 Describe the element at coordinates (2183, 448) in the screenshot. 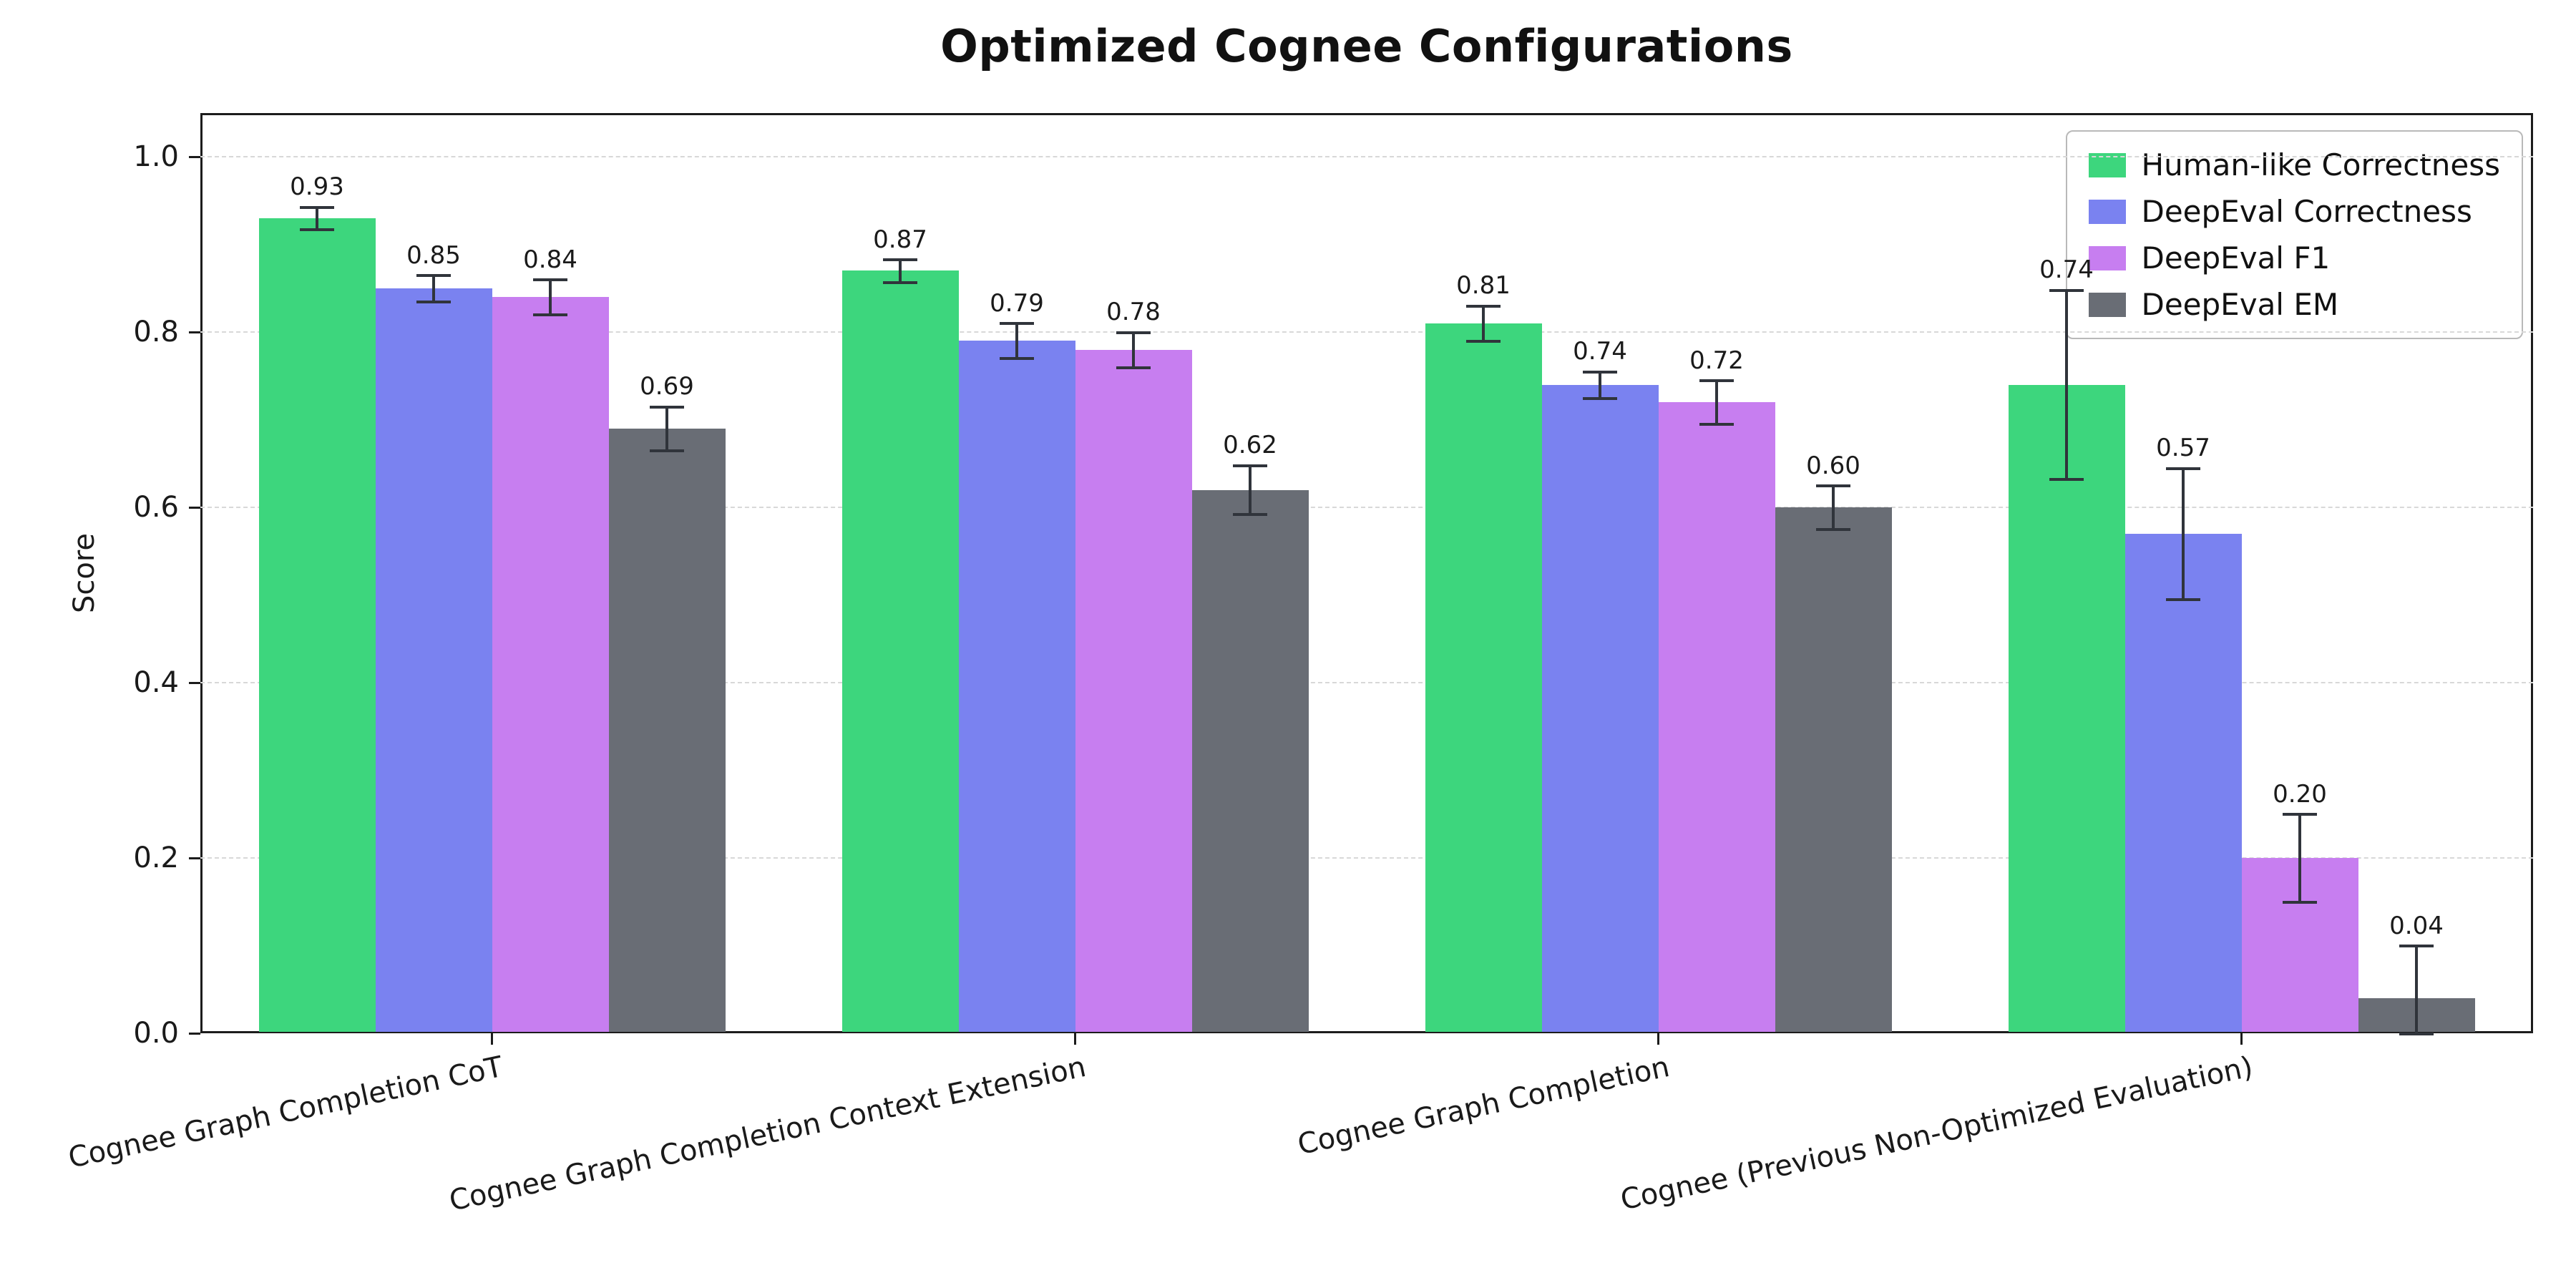

I see `bar-value-label: 0.57` at that location.